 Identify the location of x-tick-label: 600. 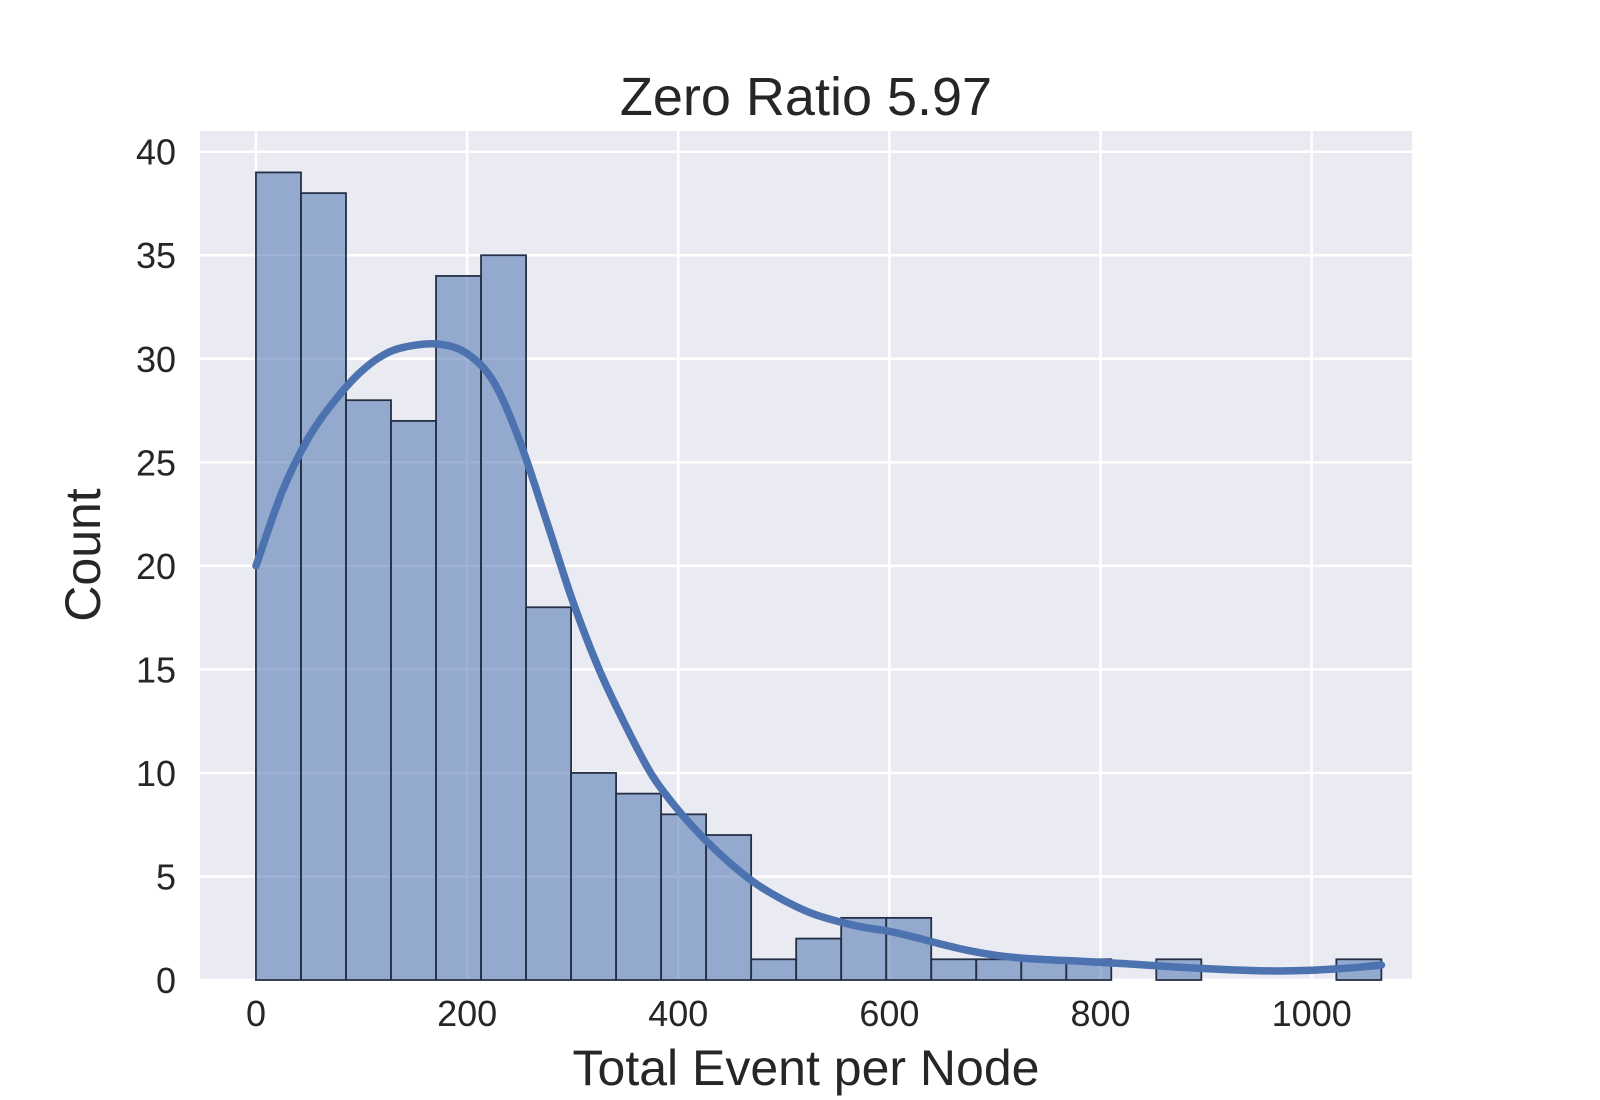
(889, 1013).